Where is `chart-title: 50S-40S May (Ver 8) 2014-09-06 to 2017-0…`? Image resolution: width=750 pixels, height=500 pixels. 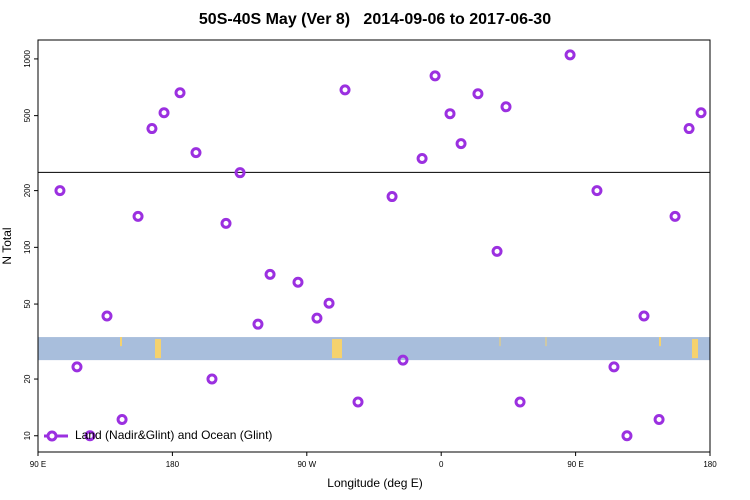 chart-title: 50S-40S May (Ver 8) 2014-09-06 to 2017-0… is located at coordinates (375, 19).